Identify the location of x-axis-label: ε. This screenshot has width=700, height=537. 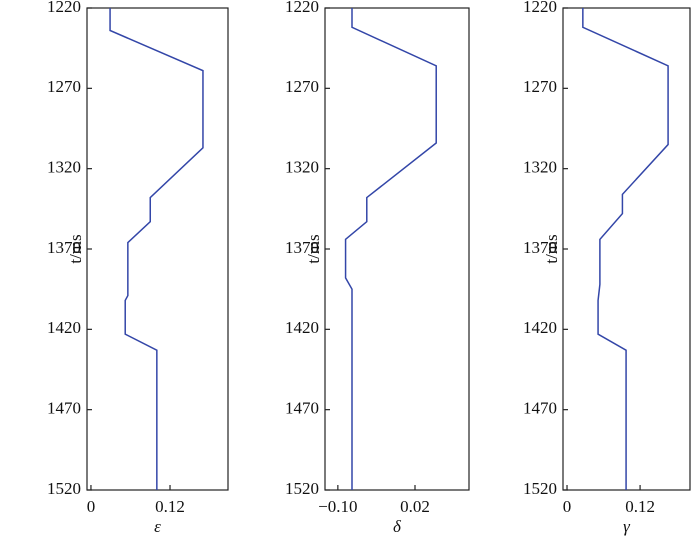
(157, 526).